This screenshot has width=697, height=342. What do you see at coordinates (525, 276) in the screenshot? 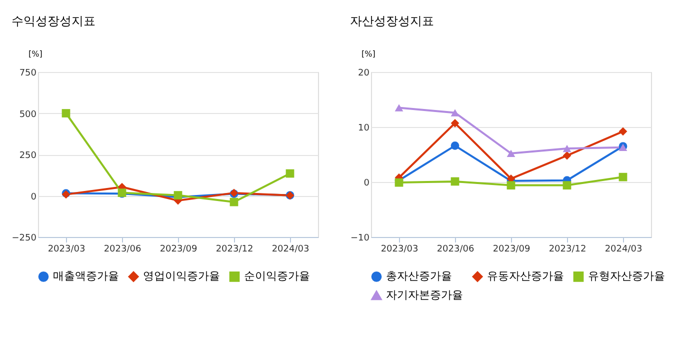
I see `legend-label: 유동자산증가율` at bounding box center [525, 276].